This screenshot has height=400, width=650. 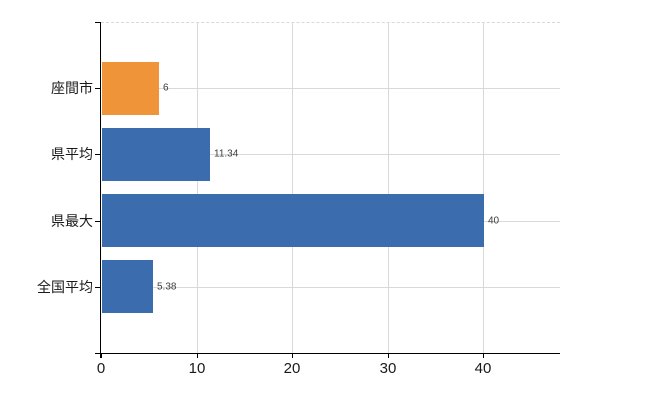 I want to click on category-label: 全国平均, so click(x=65, y=287).